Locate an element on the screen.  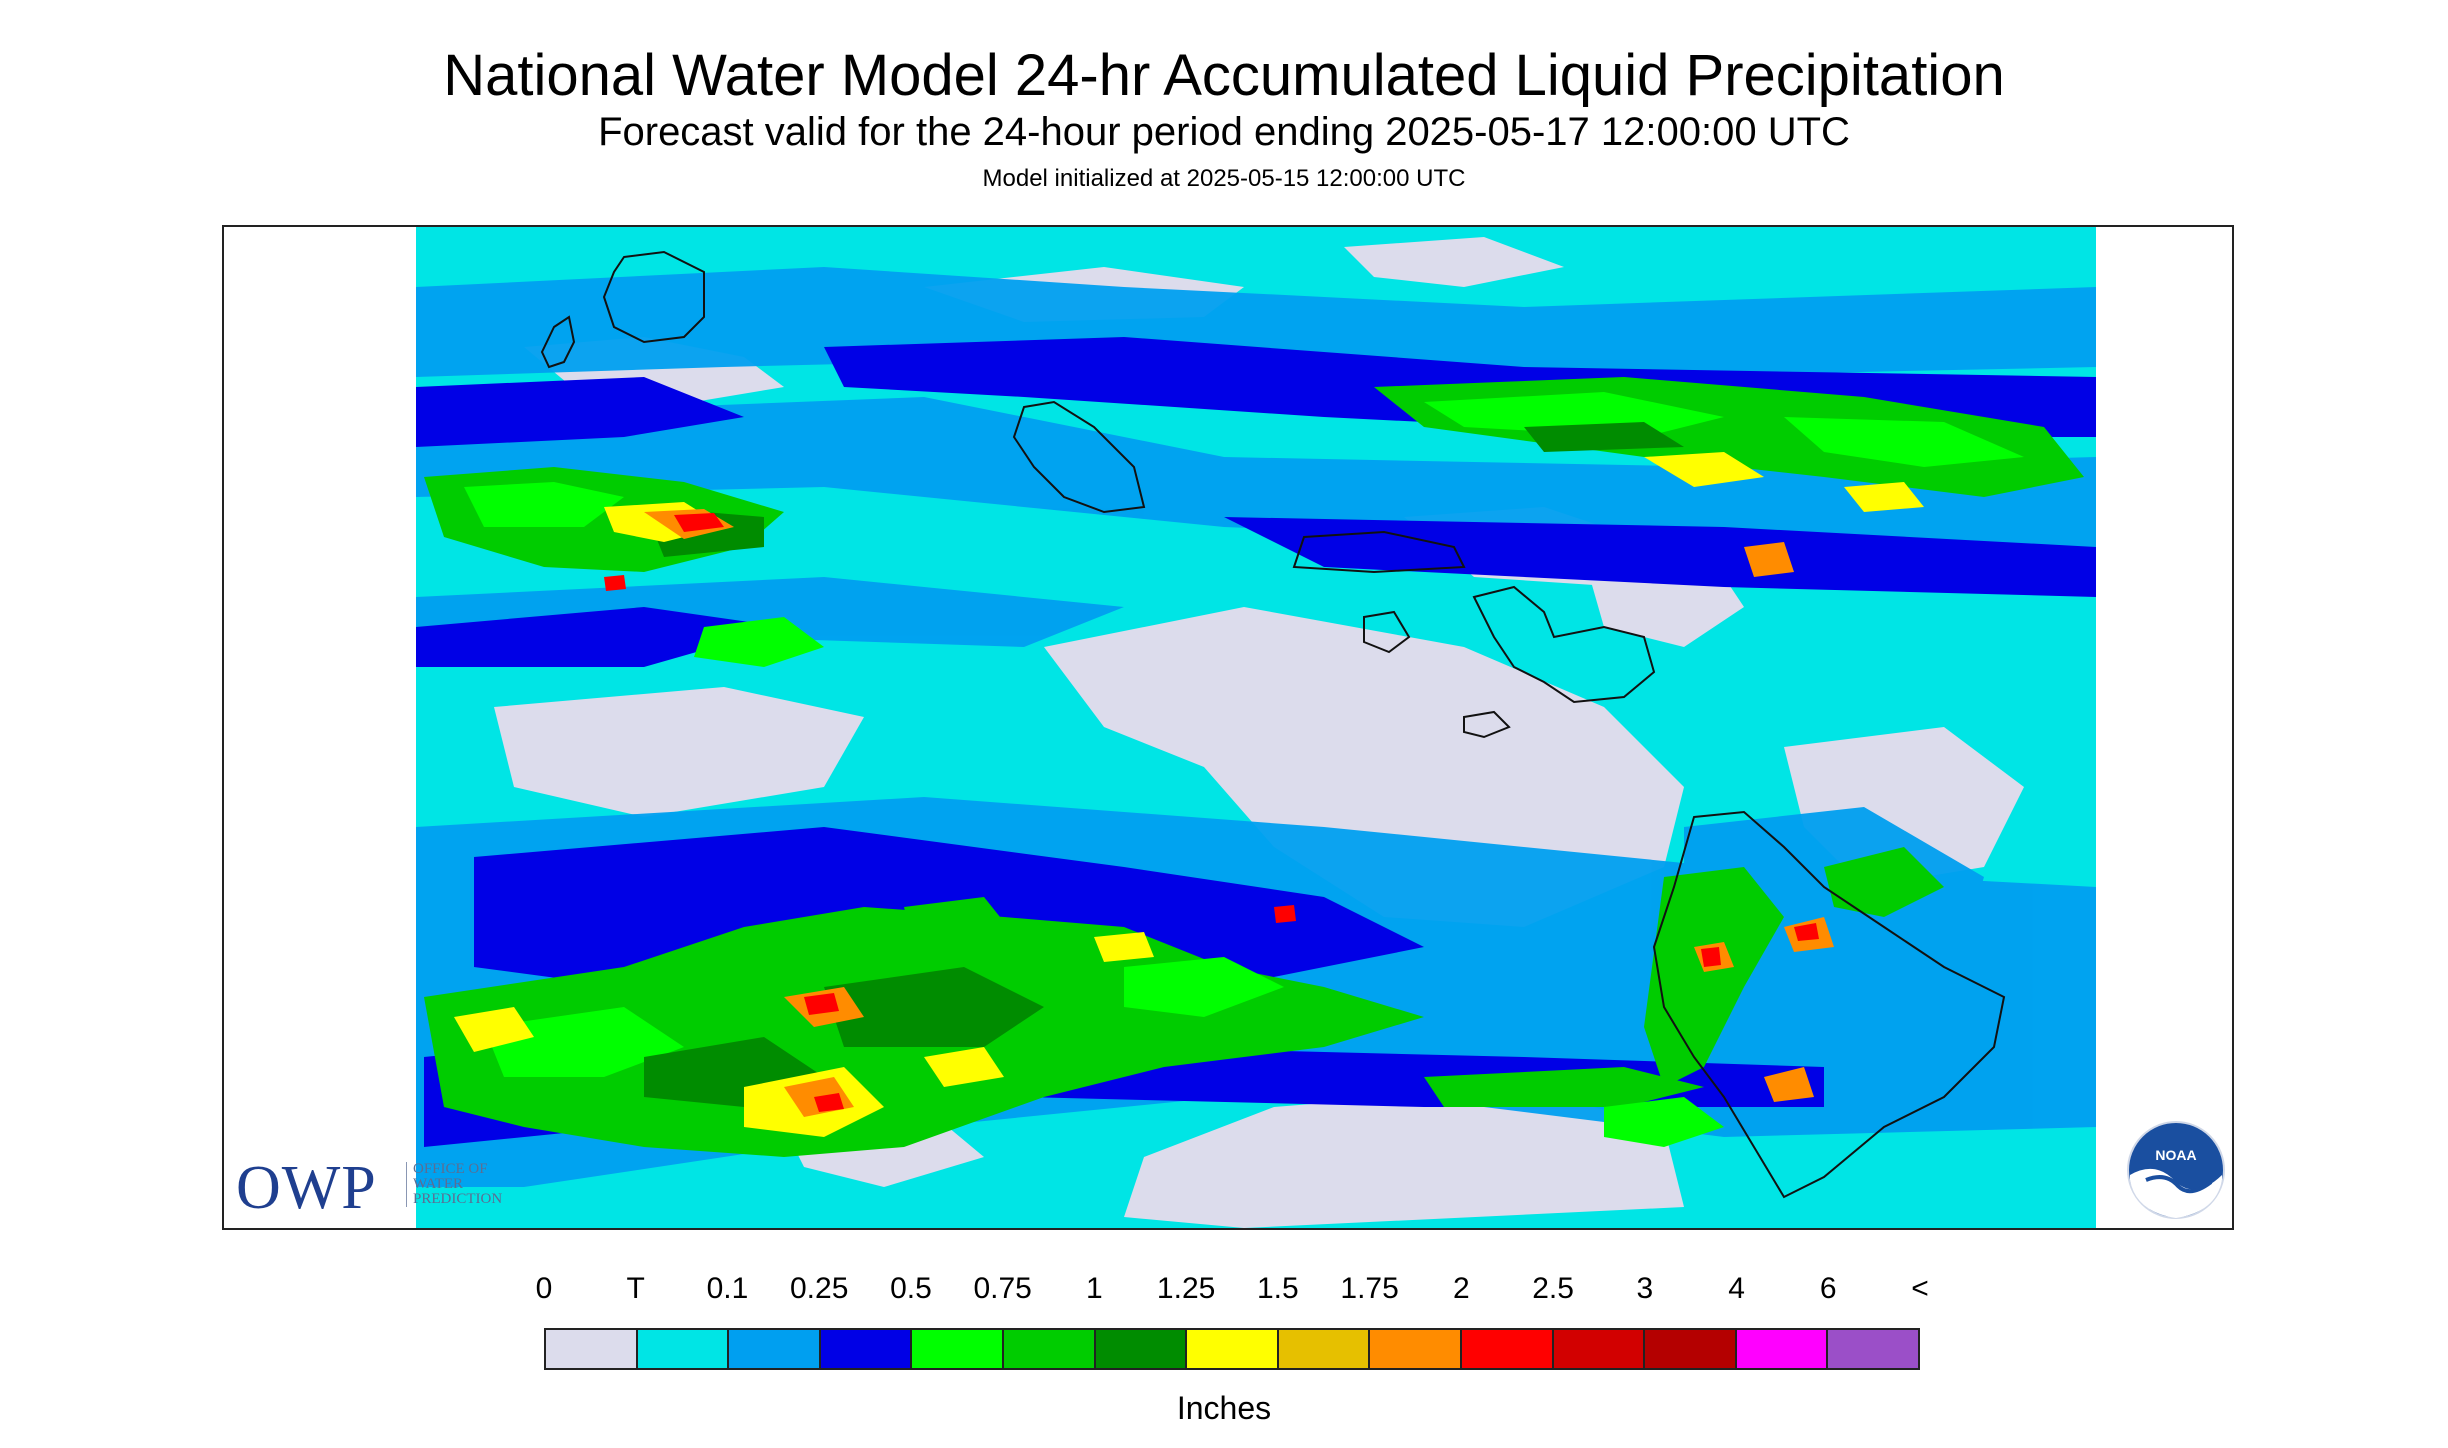
legend-tick-label: 0 is located at coordinates (544, 1288).